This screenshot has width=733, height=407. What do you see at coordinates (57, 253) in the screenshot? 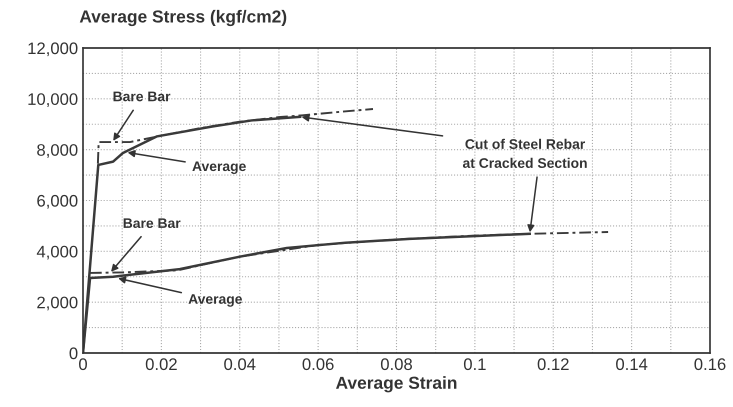
I see `y-tick-label: 4,000` at bounding box center [57, 253].